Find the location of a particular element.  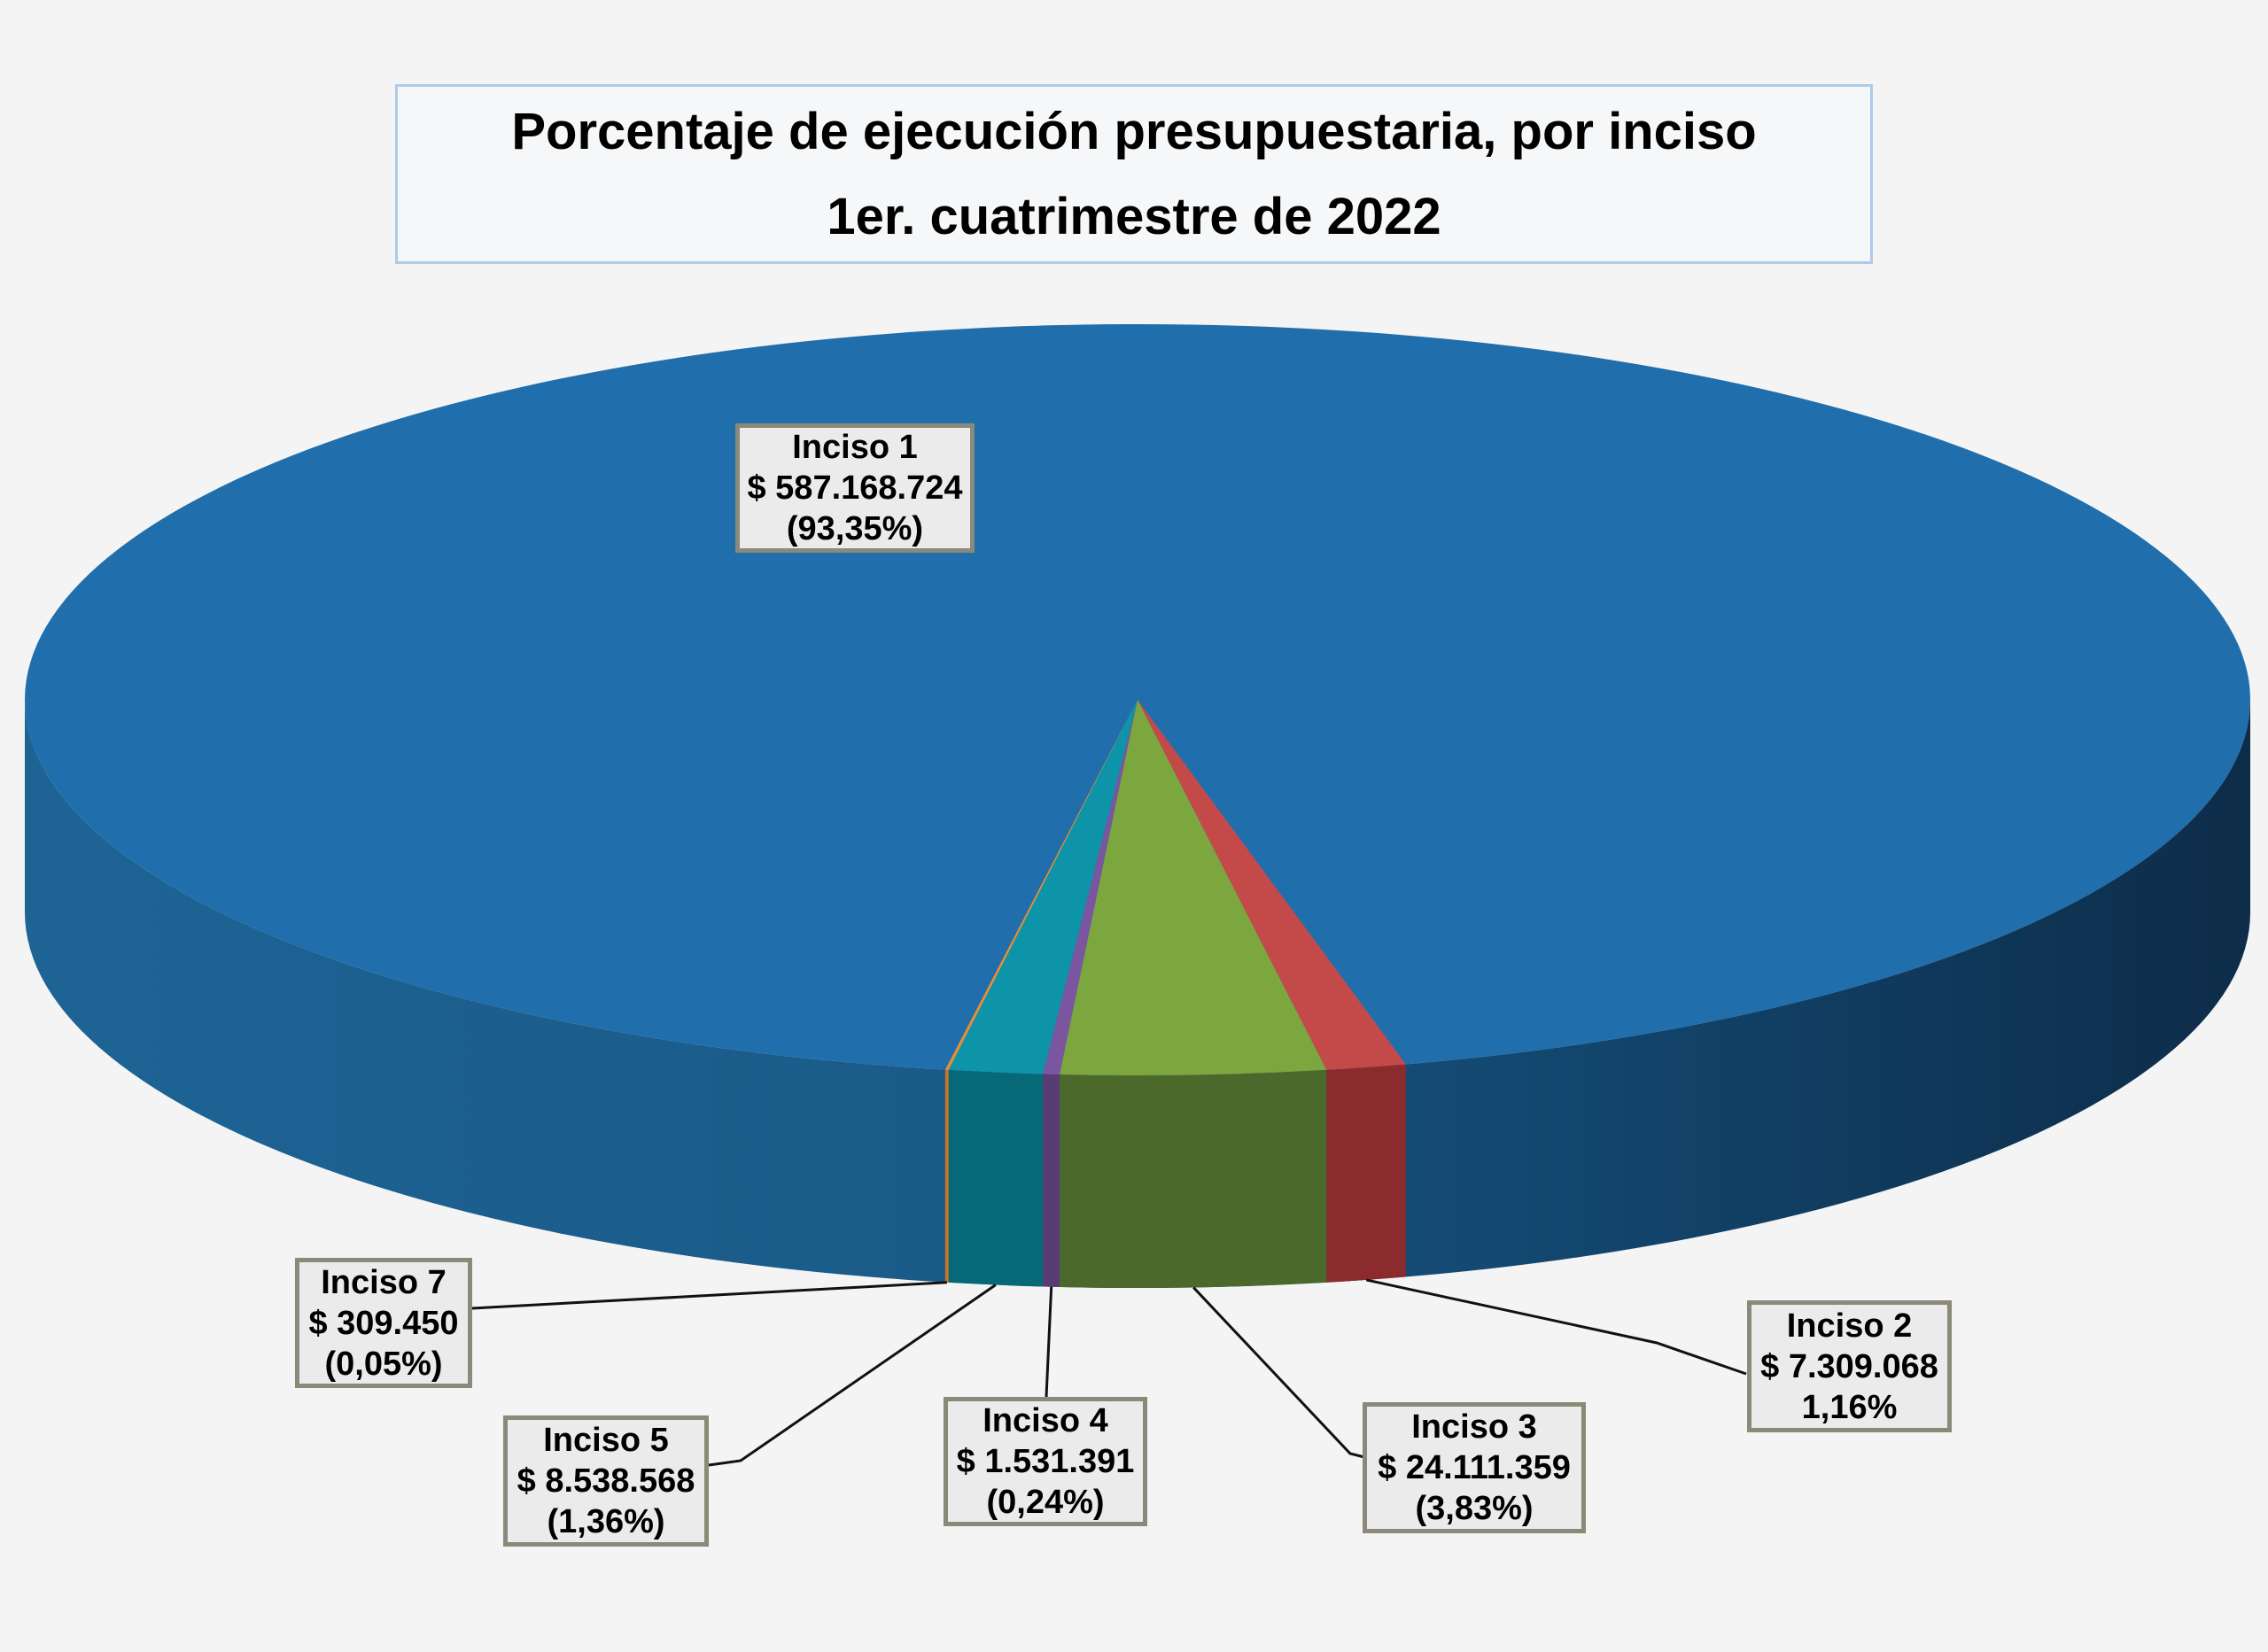

callout-inciso-7: Inciso 7 $ 309.450 (0,05%) is located at coordinates (383, 1323).